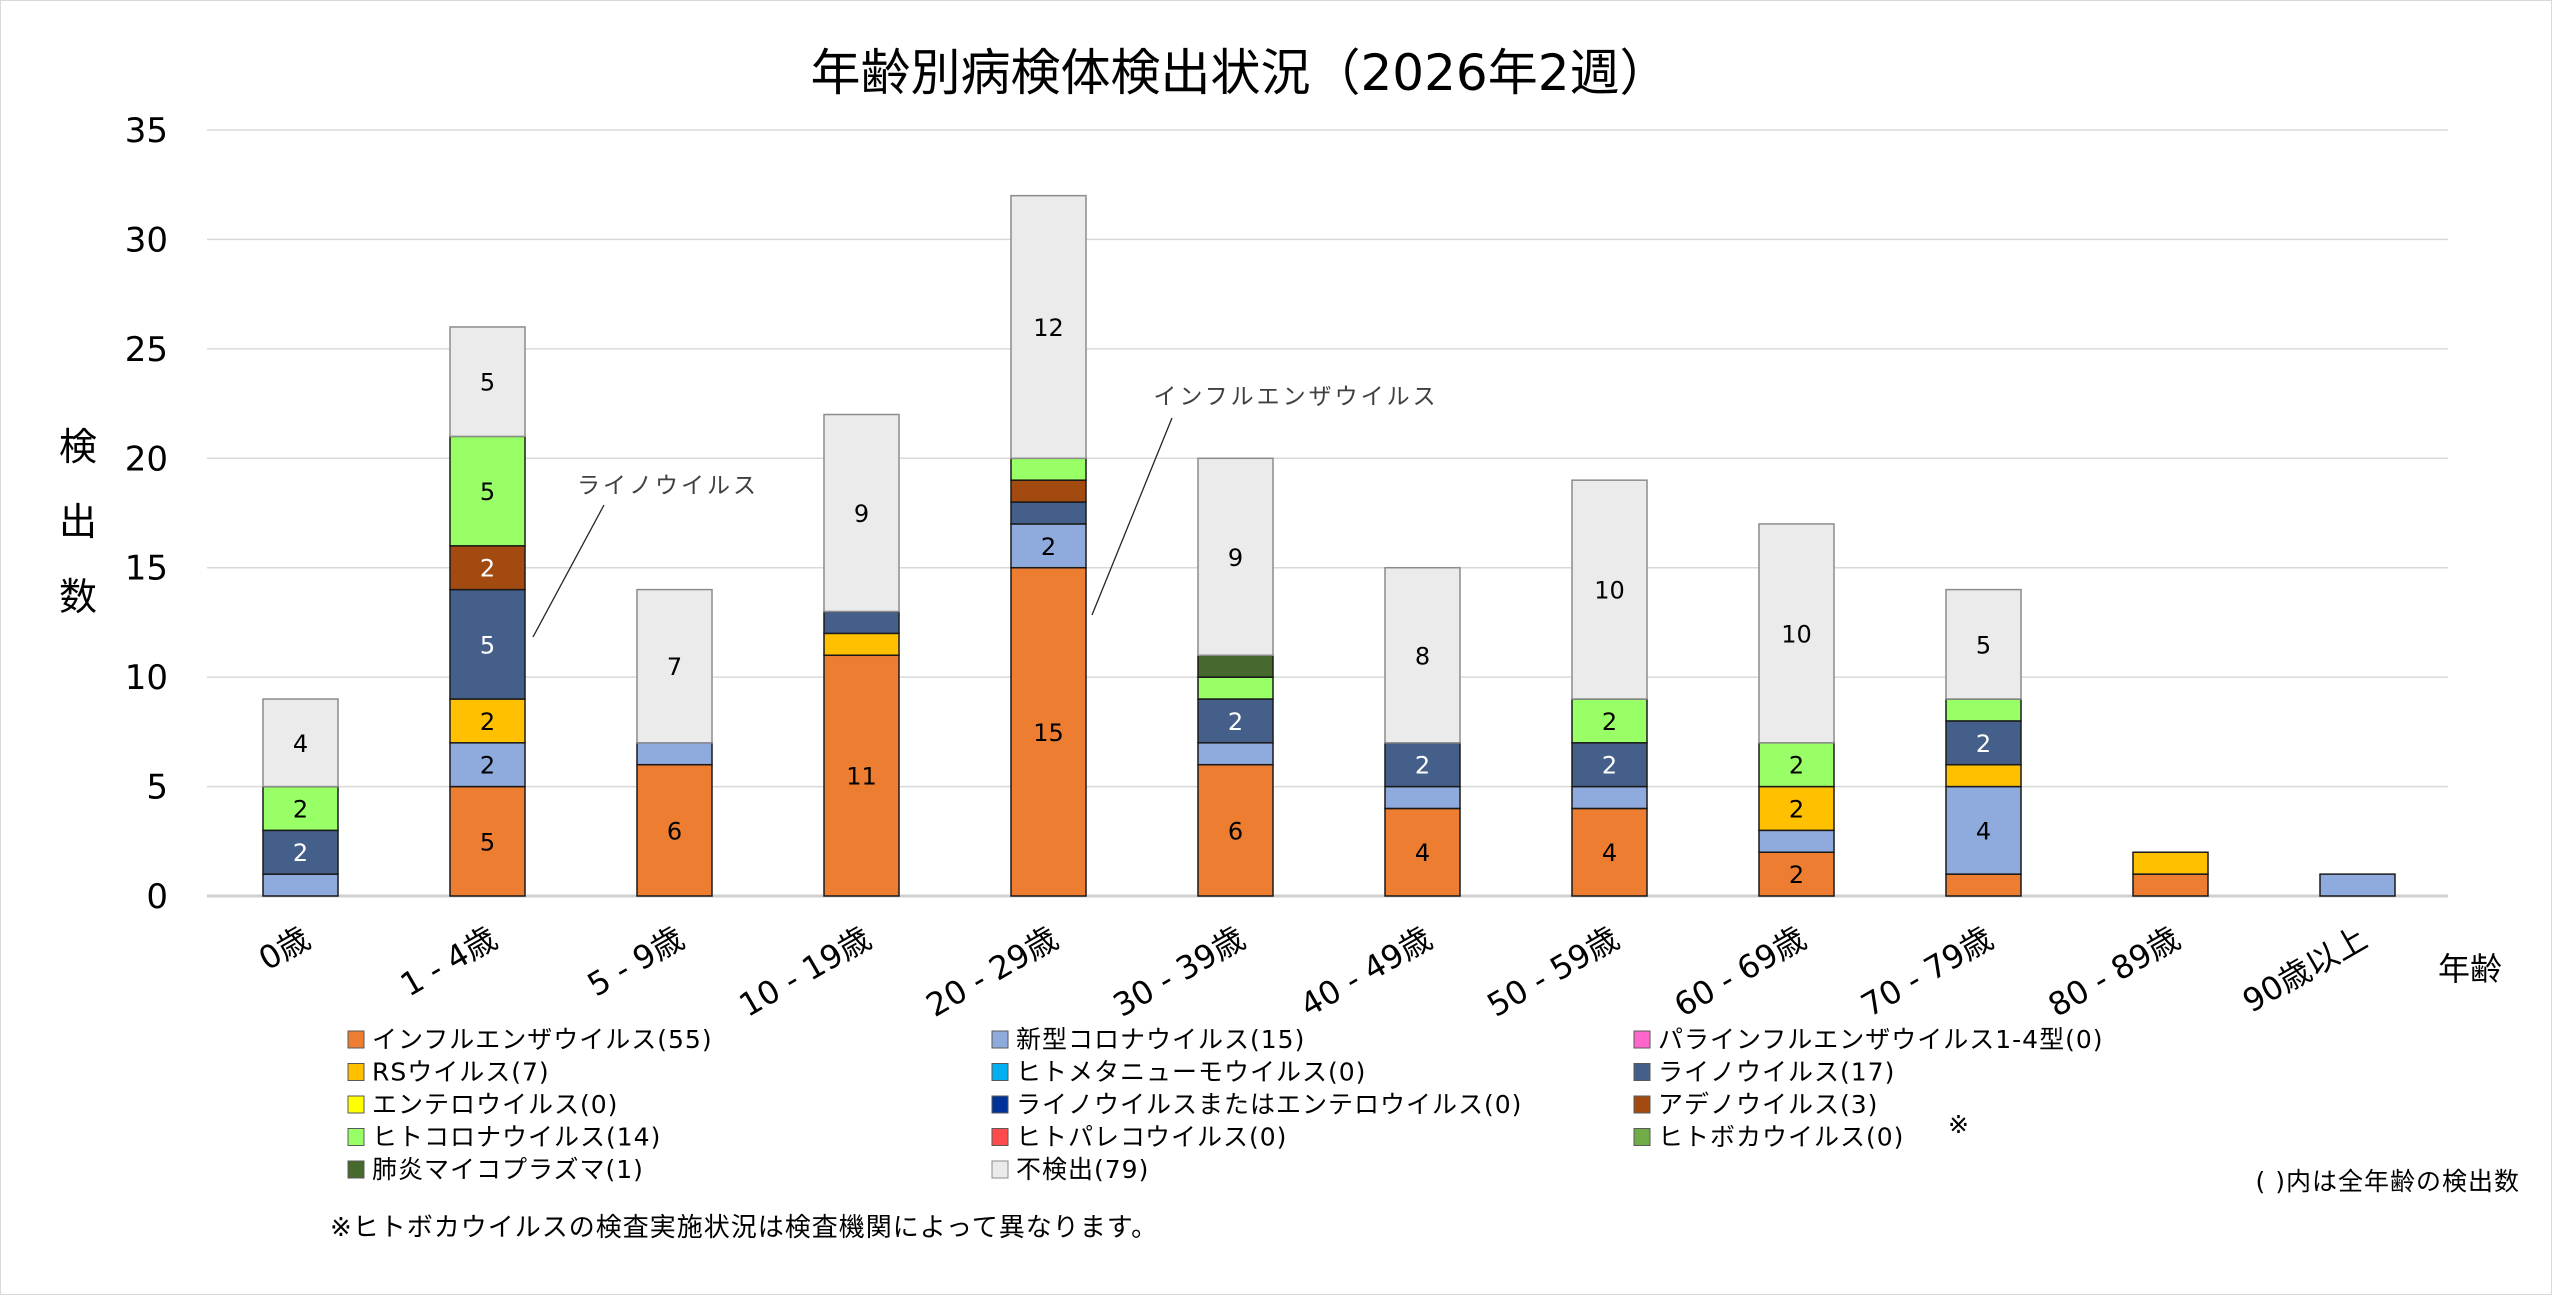  Describe the element at coordinates (1160, 1039) in the screenshot. I see `legend-label: 新型コロナウイルス(15)` at that location.